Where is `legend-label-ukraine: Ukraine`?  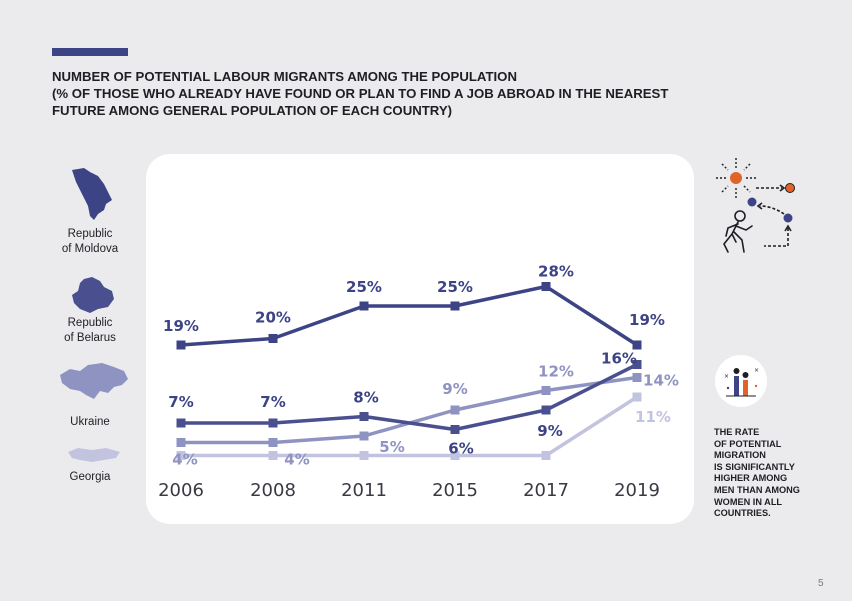 legend-label-ukraine: Ukraine is located at coordinates (90, 422).